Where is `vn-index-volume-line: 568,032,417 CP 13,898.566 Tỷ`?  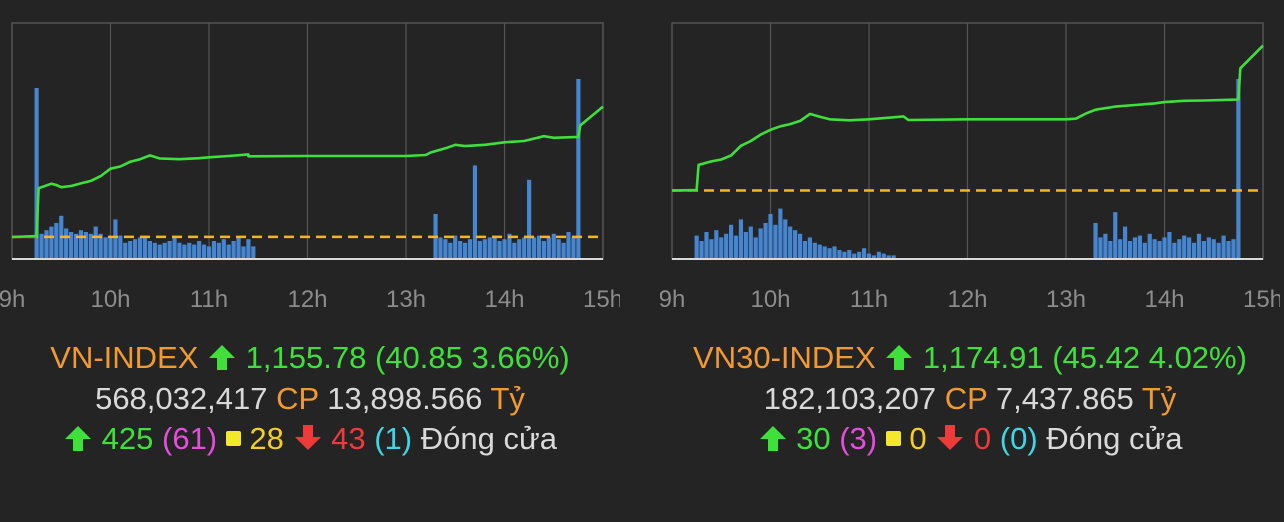 vn-index-volume-line: 568,032,417 CP 13,898.566 Tỷ is located at coordinates (310, 399).